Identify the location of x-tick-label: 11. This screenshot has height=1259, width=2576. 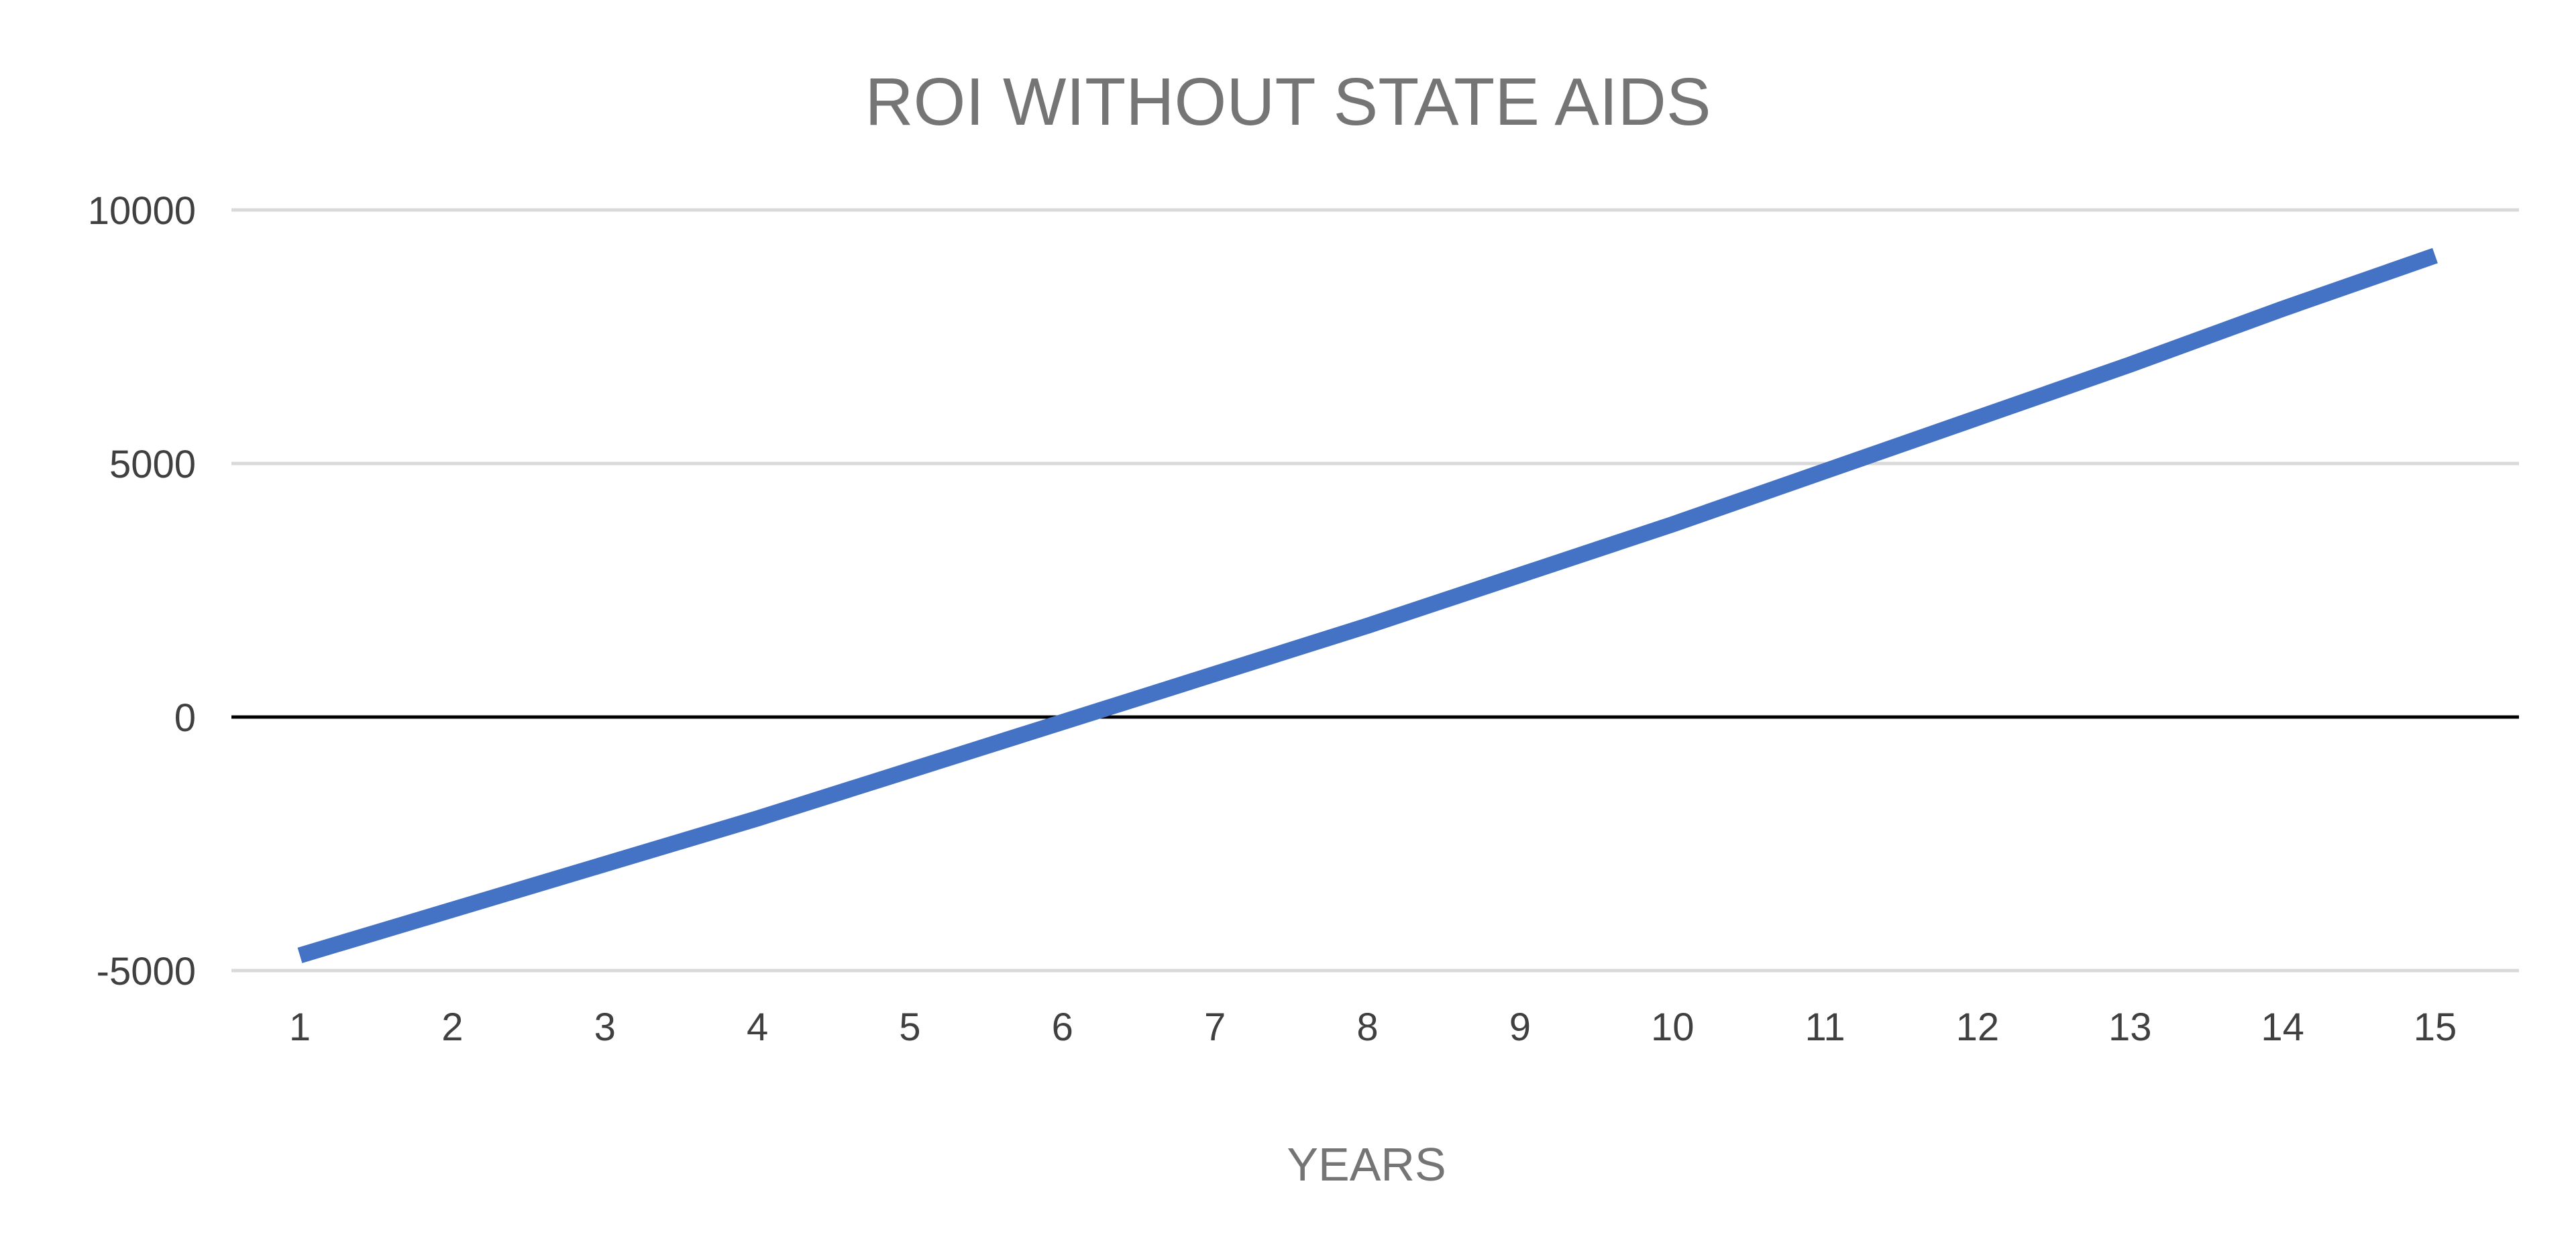
(1825, 1027).